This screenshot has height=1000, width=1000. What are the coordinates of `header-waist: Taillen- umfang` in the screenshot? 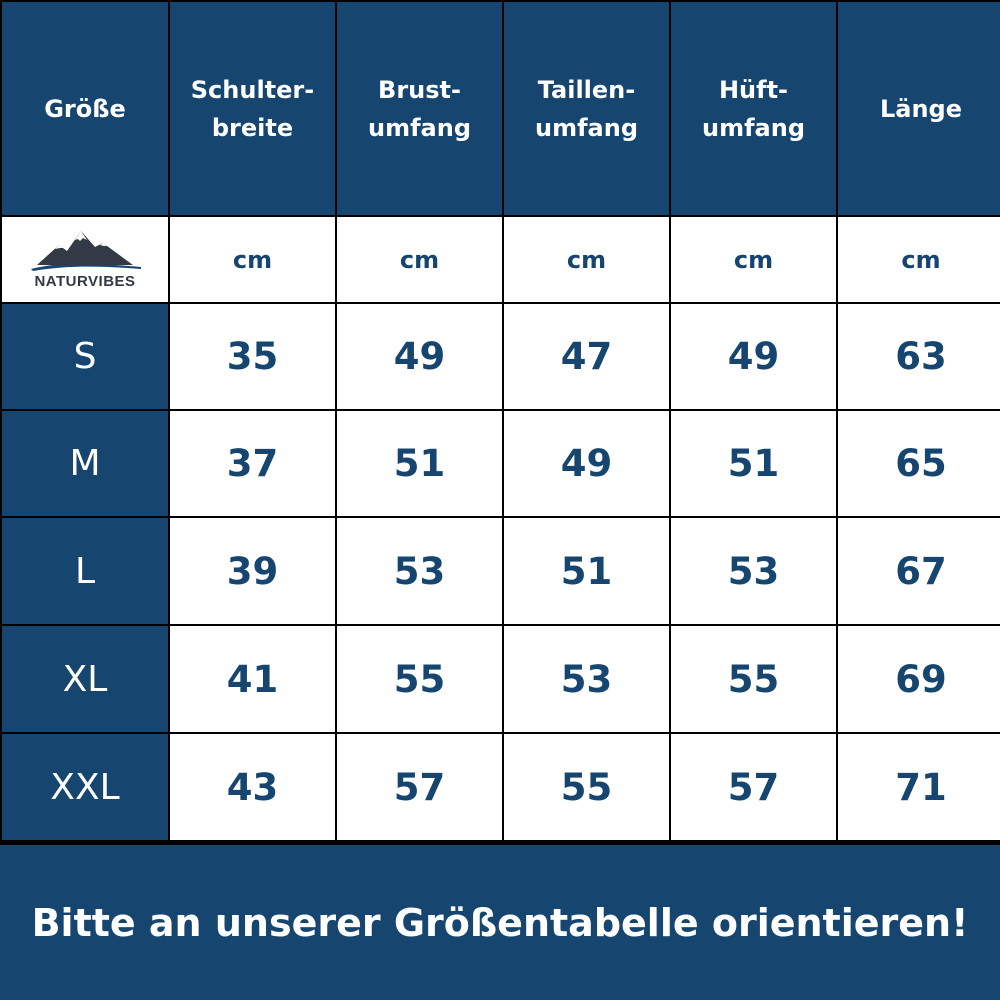 It's located at (586, 108).